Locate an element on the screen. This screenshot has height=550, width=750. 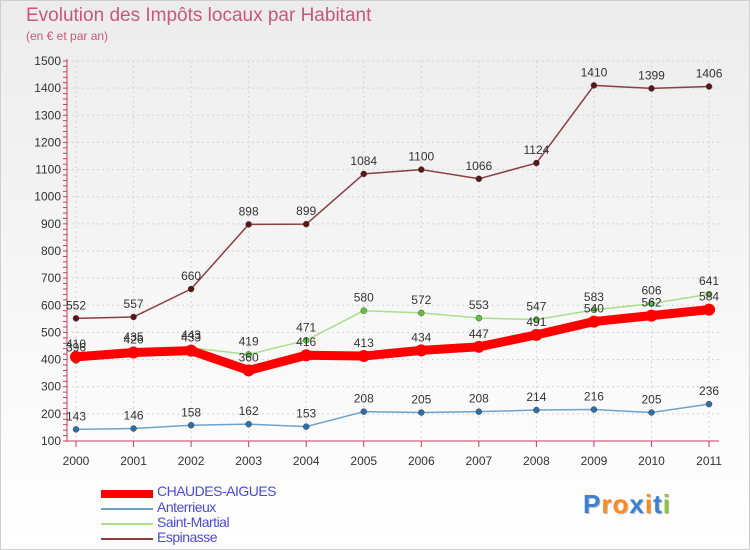
legend-label-anterrieux: Anterrieux is located at coordinates (186, 507).